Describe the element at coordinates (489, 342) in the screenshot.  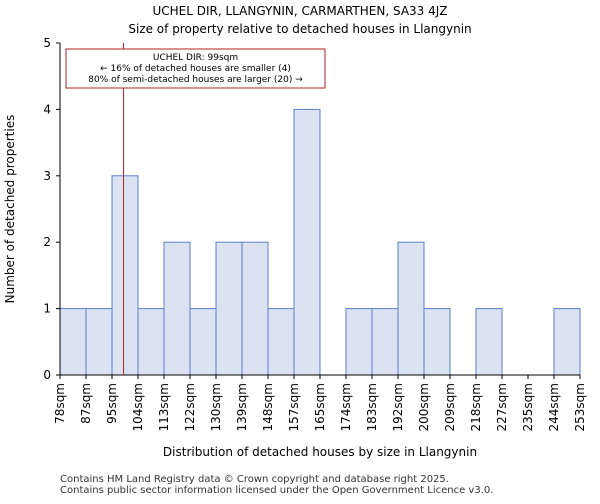
I see `bar-218sqm` at that location.